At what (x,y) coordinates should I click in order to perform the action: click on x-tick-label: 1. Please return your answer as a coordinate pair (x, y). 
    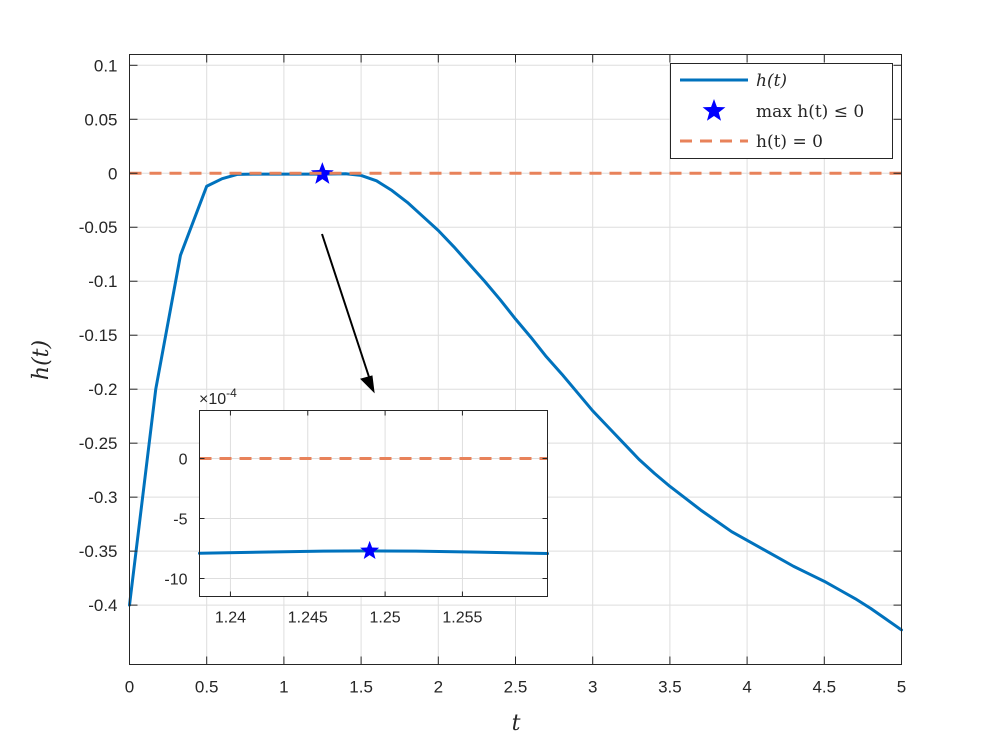
    Looking at the image, I should click on (283, 687).